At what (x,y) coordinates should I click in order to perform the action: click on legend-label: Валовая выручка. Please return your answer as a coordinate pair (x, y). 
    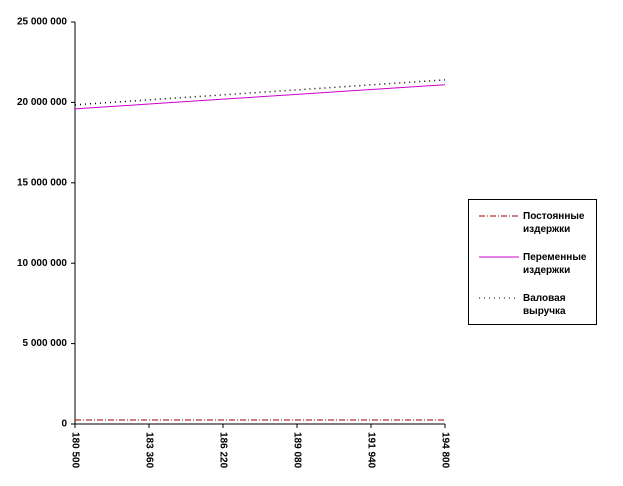
    Looking at the image, I should click on (544, 305).